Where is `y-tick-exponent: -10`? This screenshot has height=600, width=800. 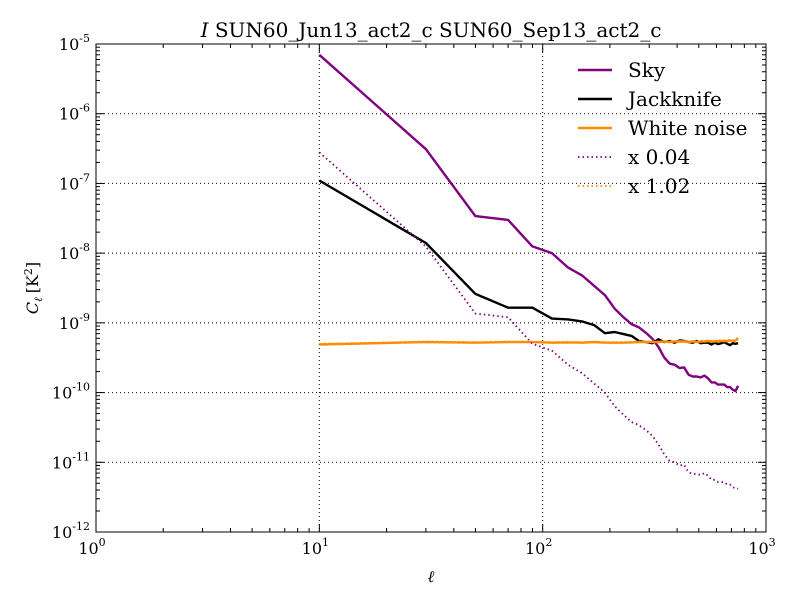 y-tick-exponent: -10 is located at coordinates (81, 387).